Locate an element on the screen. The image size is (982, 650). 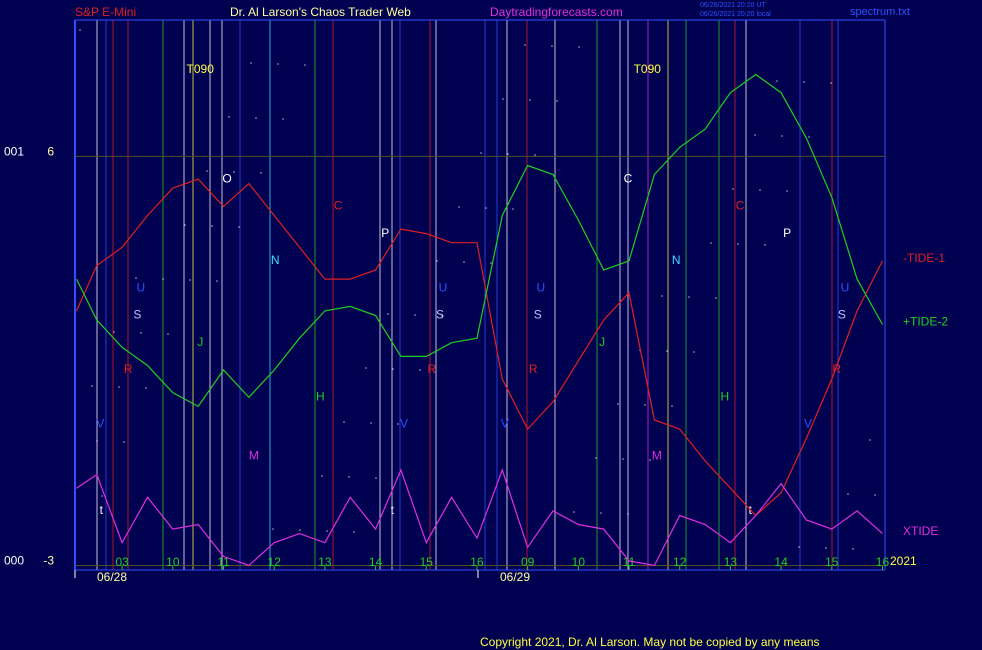
event-label: O is located at coordinates (226, 178).